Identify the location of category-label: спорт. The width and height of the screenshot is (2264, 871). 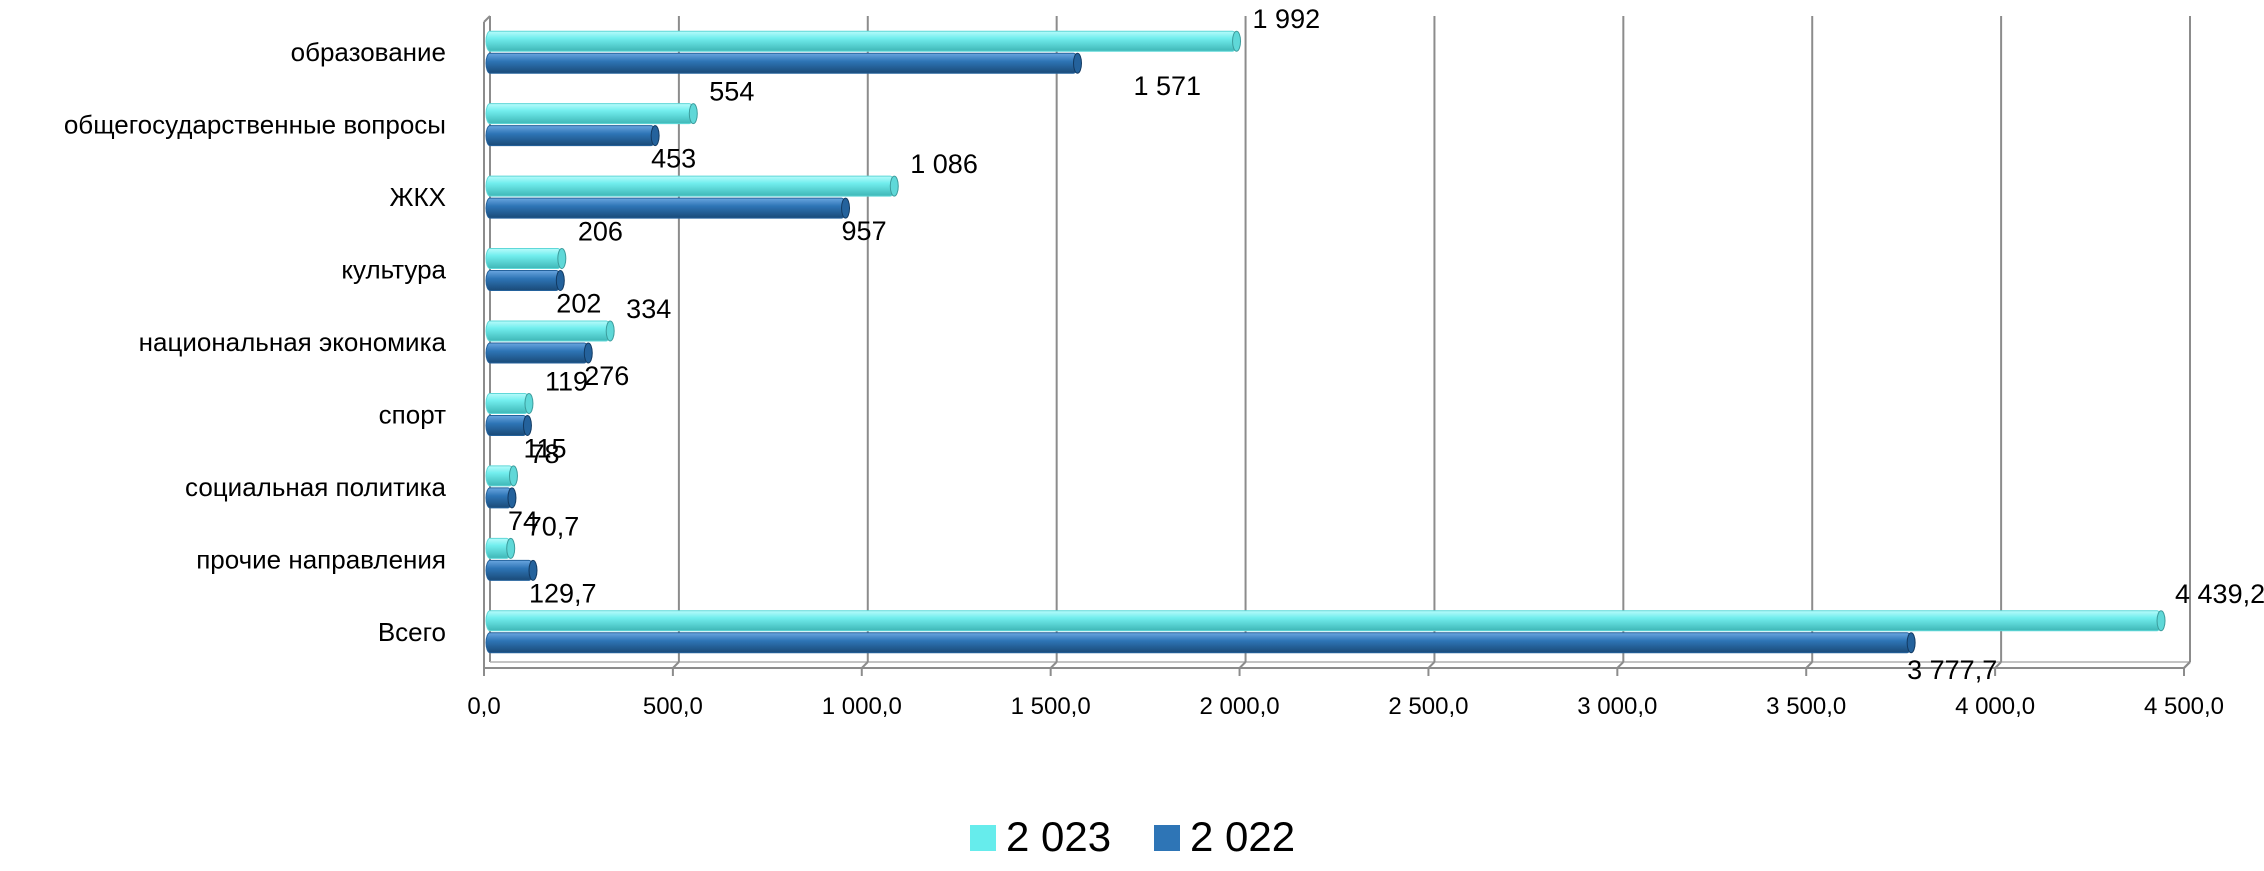
(412, 414).